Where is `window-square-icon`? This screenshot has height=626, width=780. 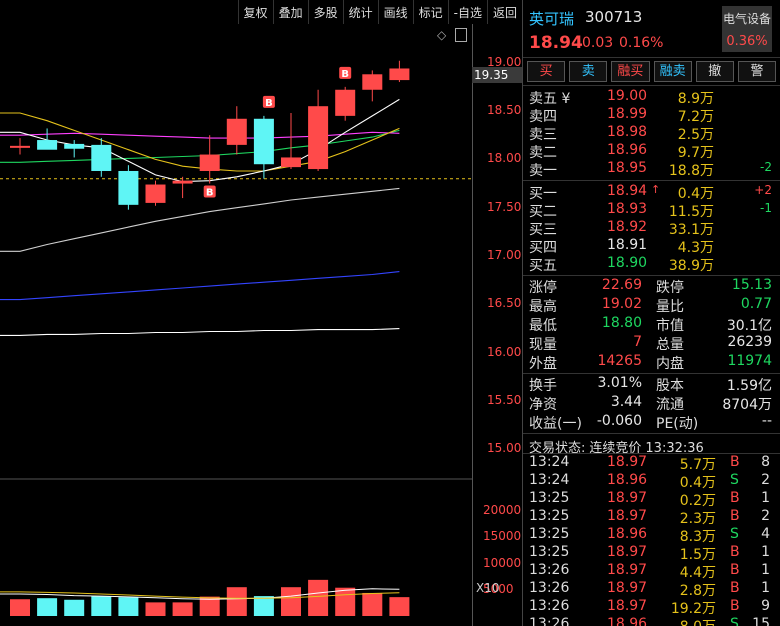
window-square-icon is located at coordinates (461, 35).